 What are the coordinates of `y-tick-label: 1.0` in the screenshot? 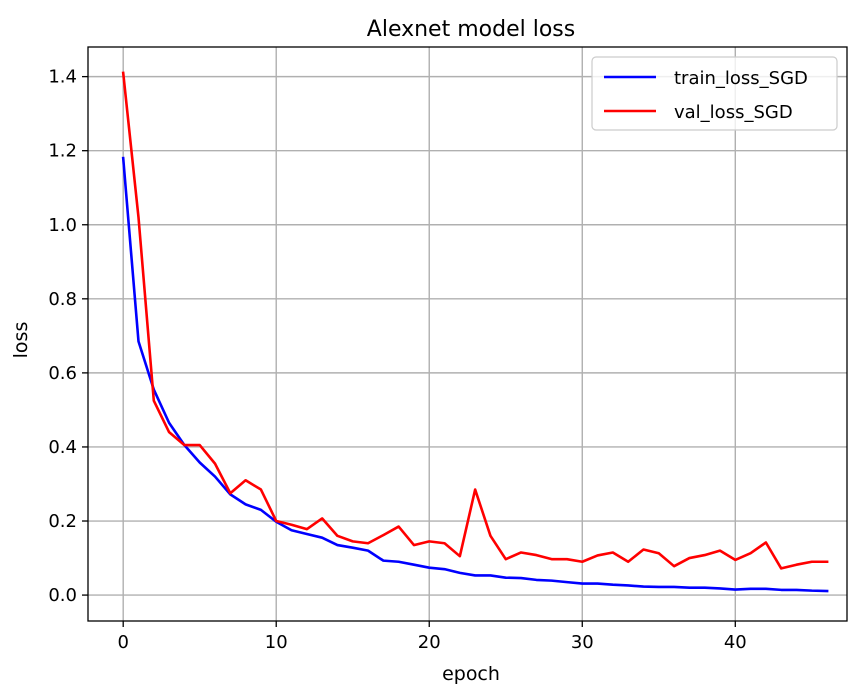 It's located at (62, 225).